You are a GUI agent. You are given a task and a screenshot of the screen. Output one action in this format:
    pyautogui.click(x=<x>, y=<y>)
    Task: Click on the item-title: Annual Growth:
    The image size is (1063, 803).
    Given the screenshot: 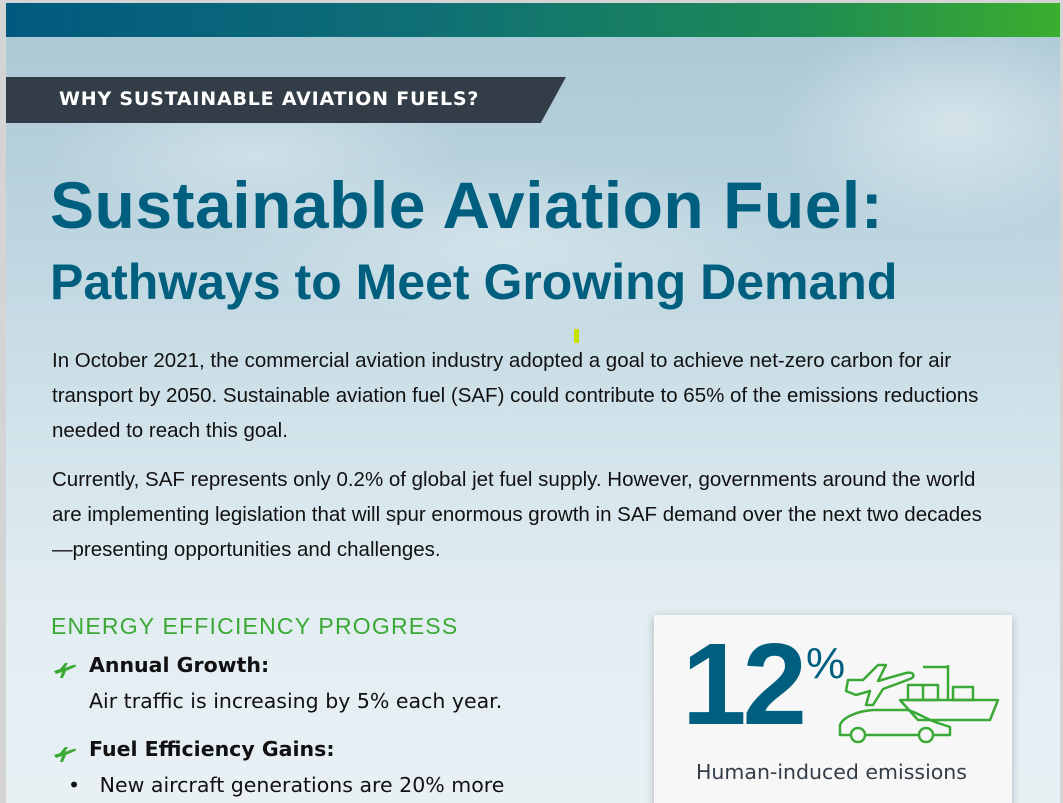 What is the action you would take?
    pyautogui.click(x=179, y=665)
    